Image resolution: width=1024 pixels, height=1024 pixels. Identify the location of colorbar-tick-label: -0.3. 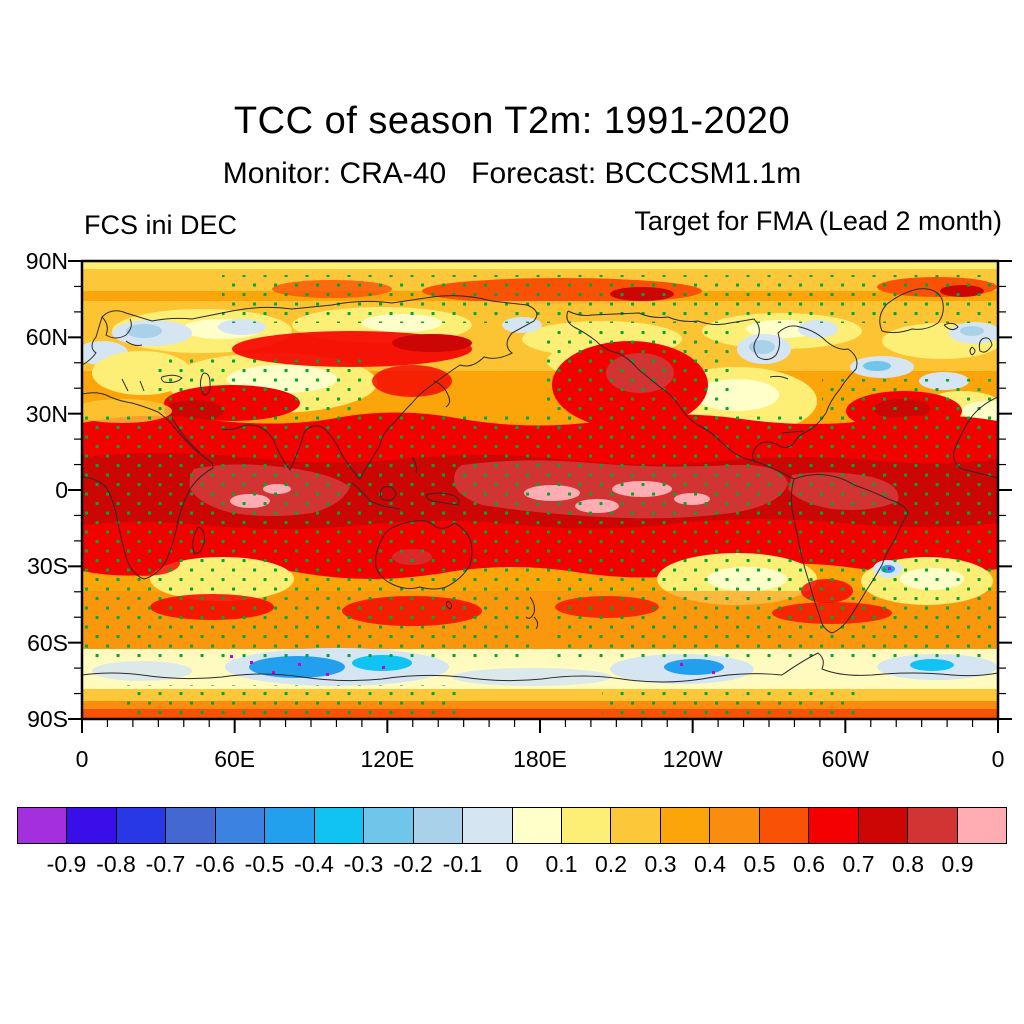
(363, 864).